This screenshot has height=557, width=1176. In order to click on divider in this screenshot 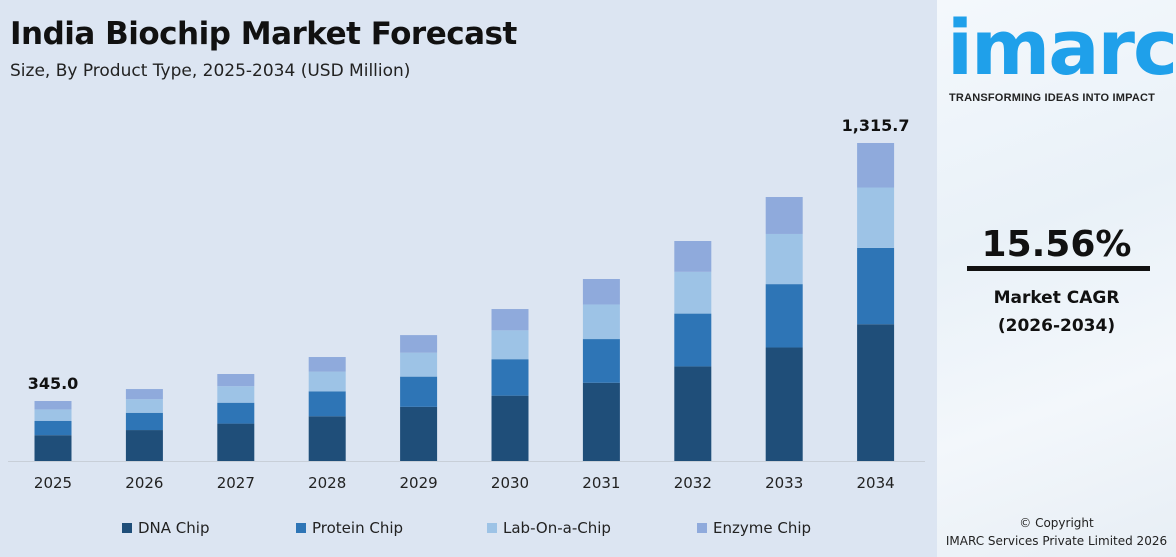, I will do `click(1058, 268)`.